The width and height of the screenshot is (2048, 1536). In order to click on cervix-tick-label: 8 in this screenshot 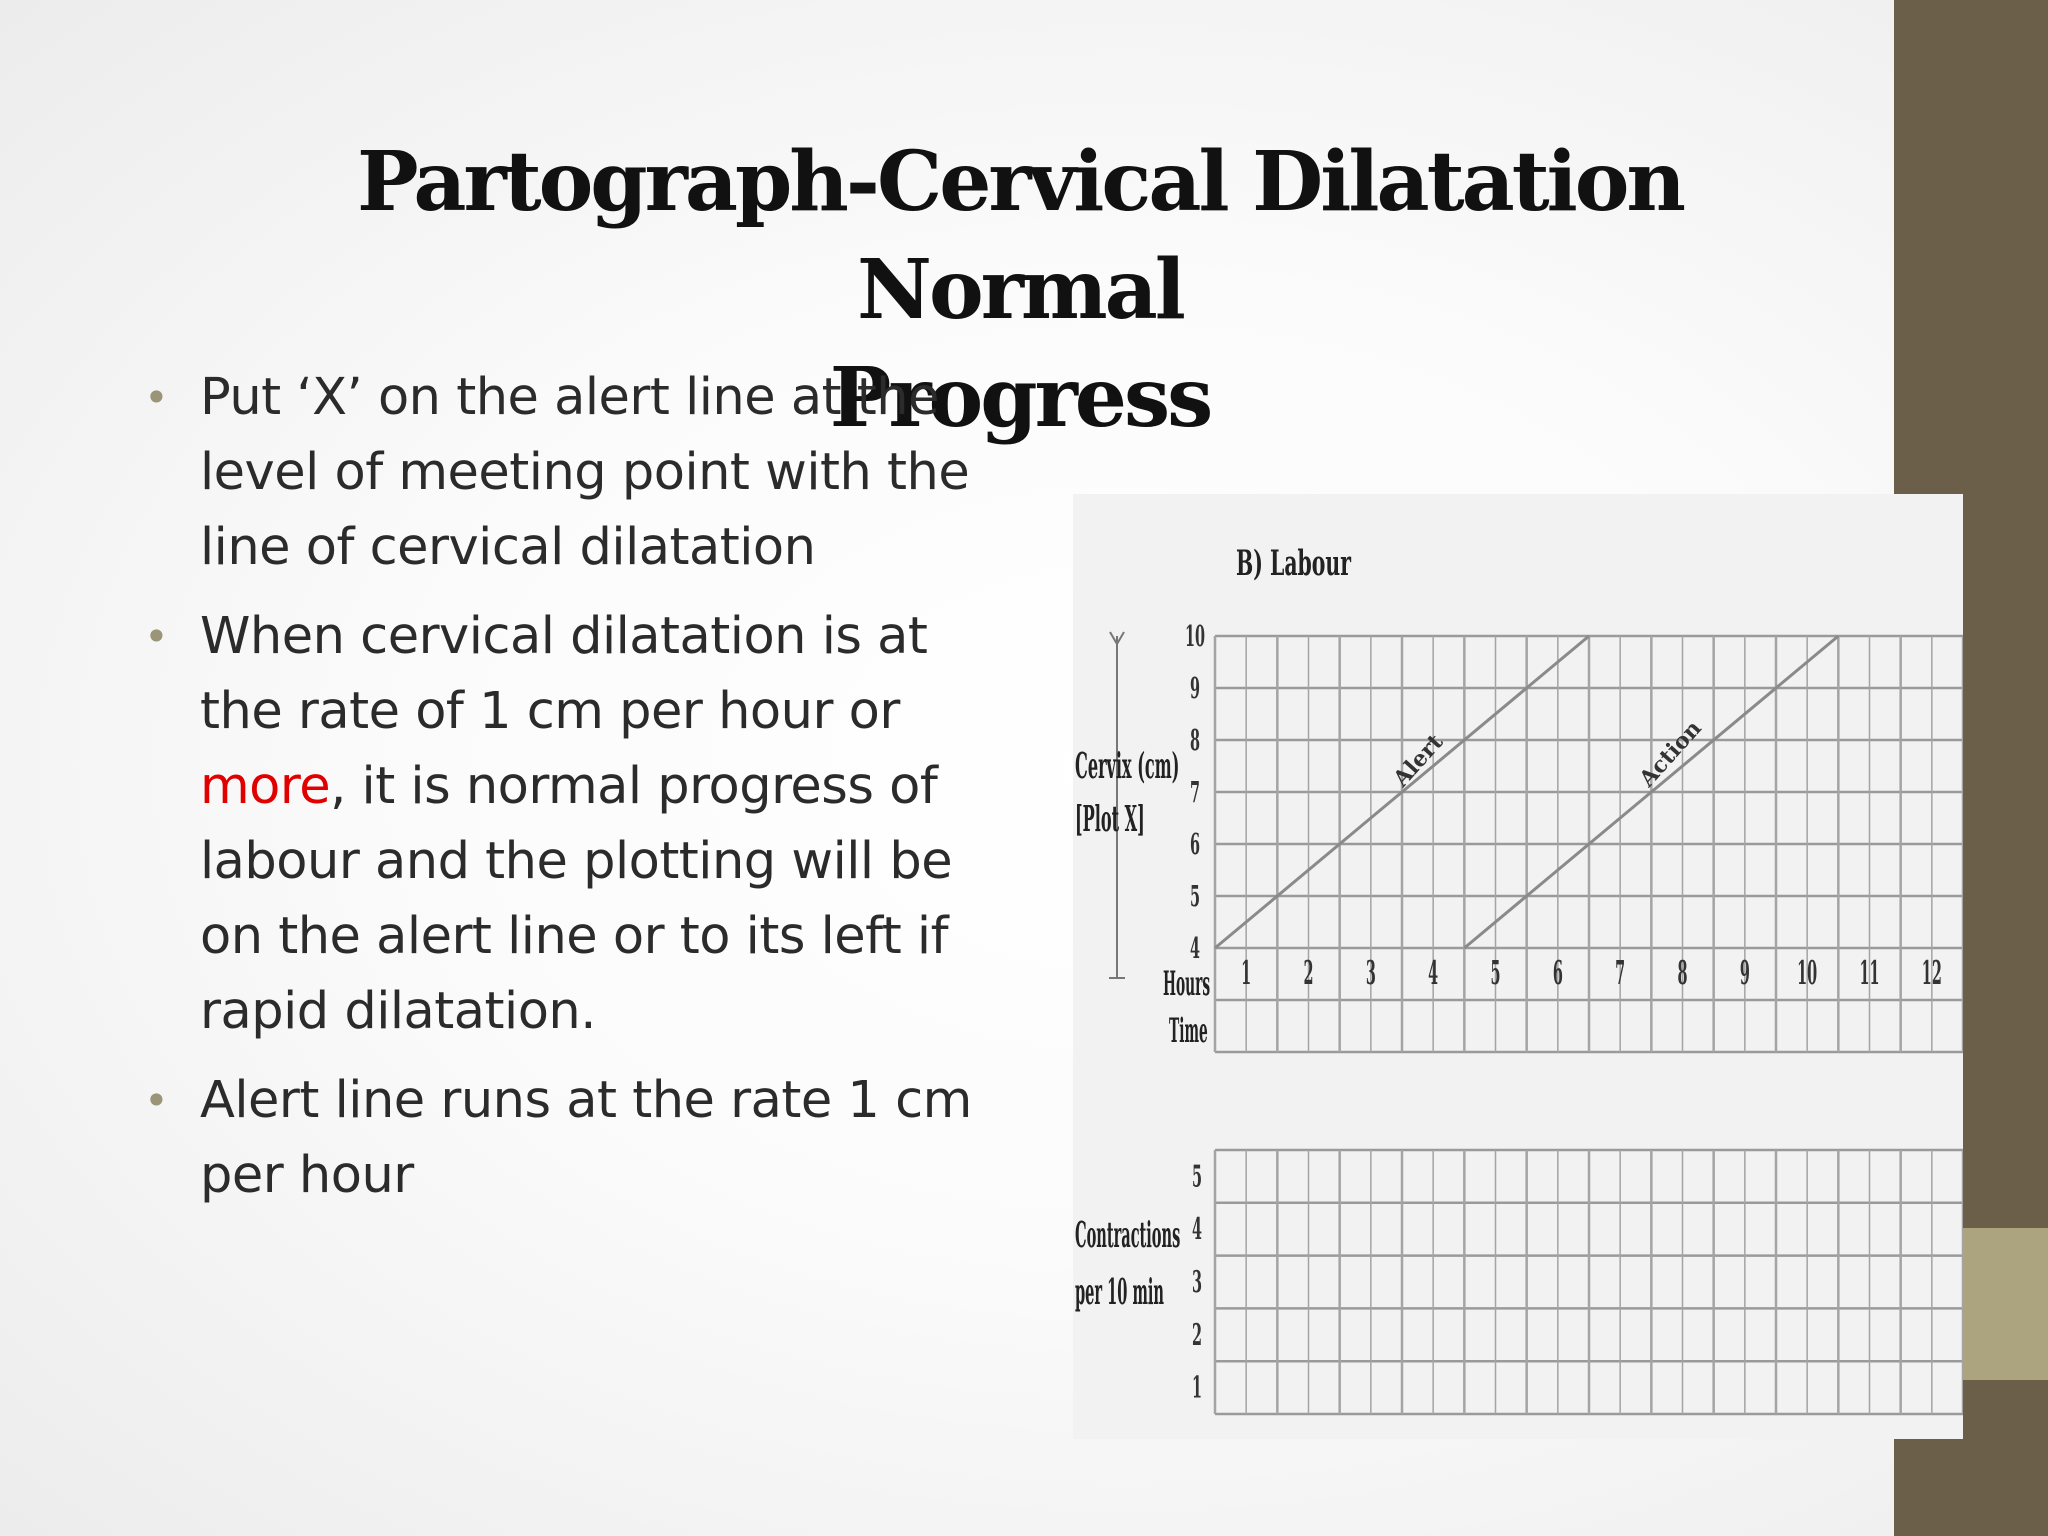, I will do `click(1195, 741)`.